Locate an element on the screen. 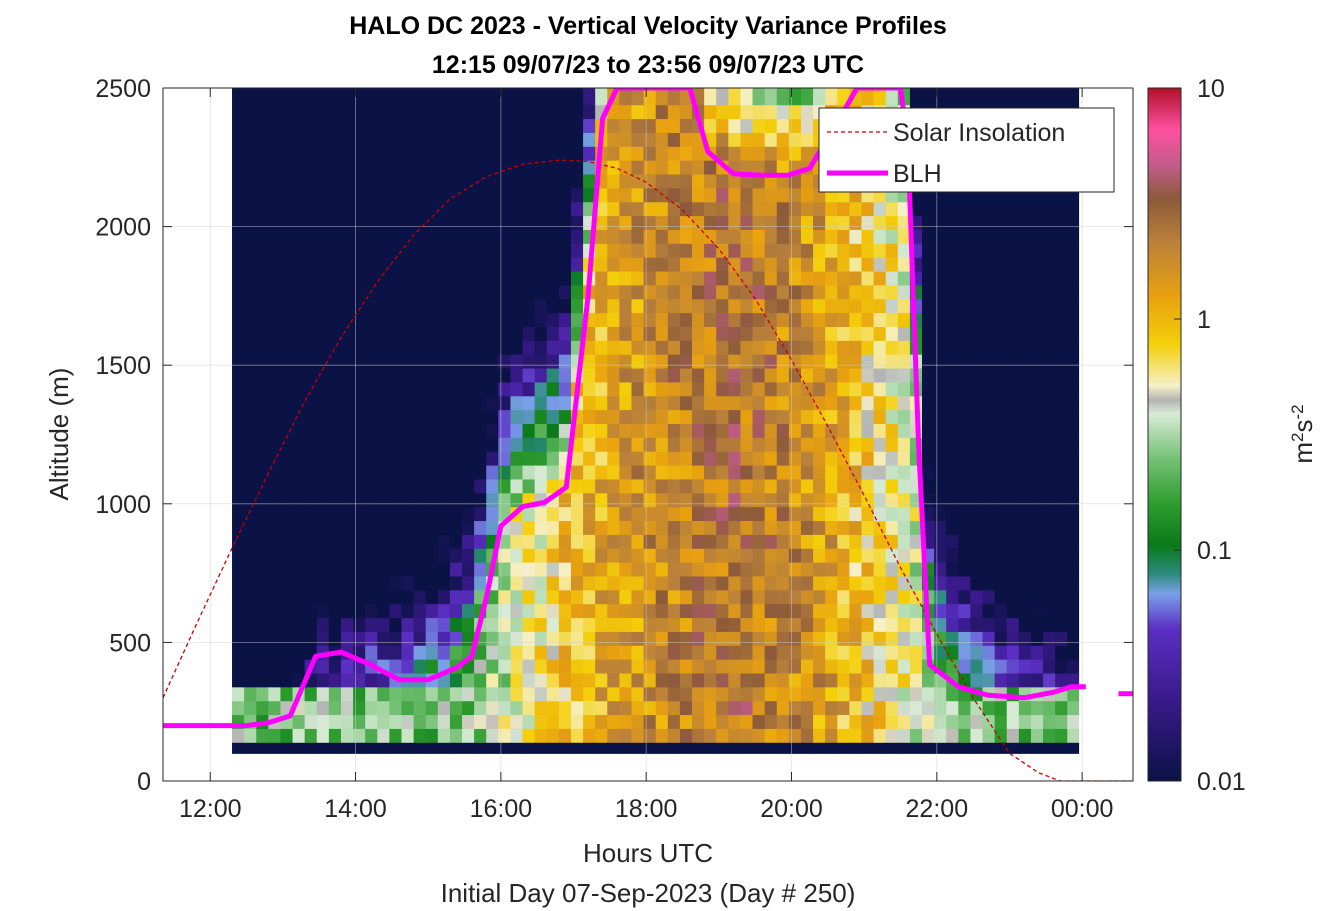  legend-box is located at coordinates (966, 150).